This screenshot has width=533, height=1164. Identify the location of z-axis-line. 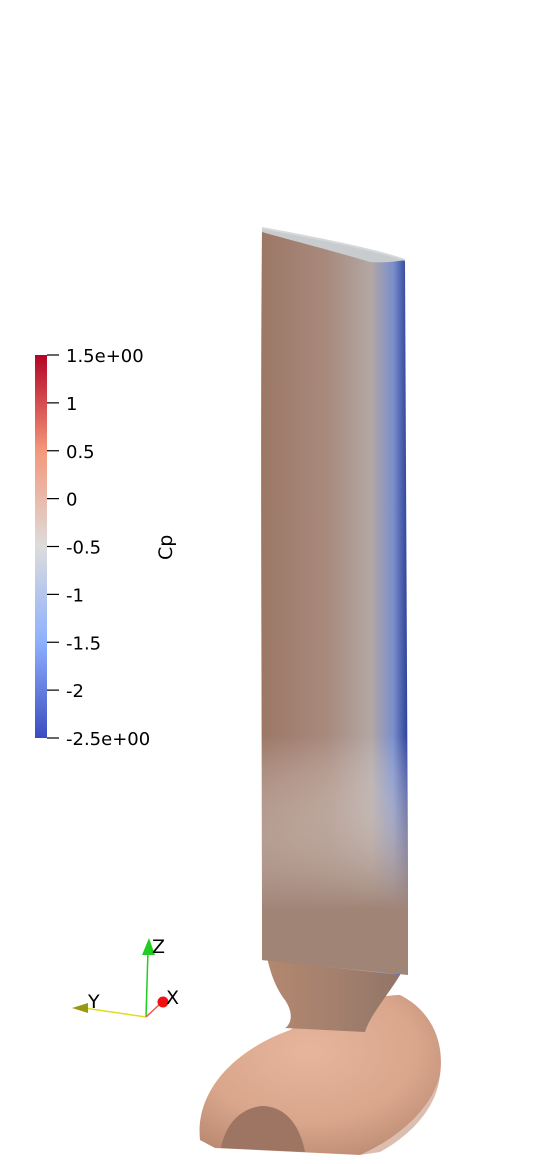
(147, 983).